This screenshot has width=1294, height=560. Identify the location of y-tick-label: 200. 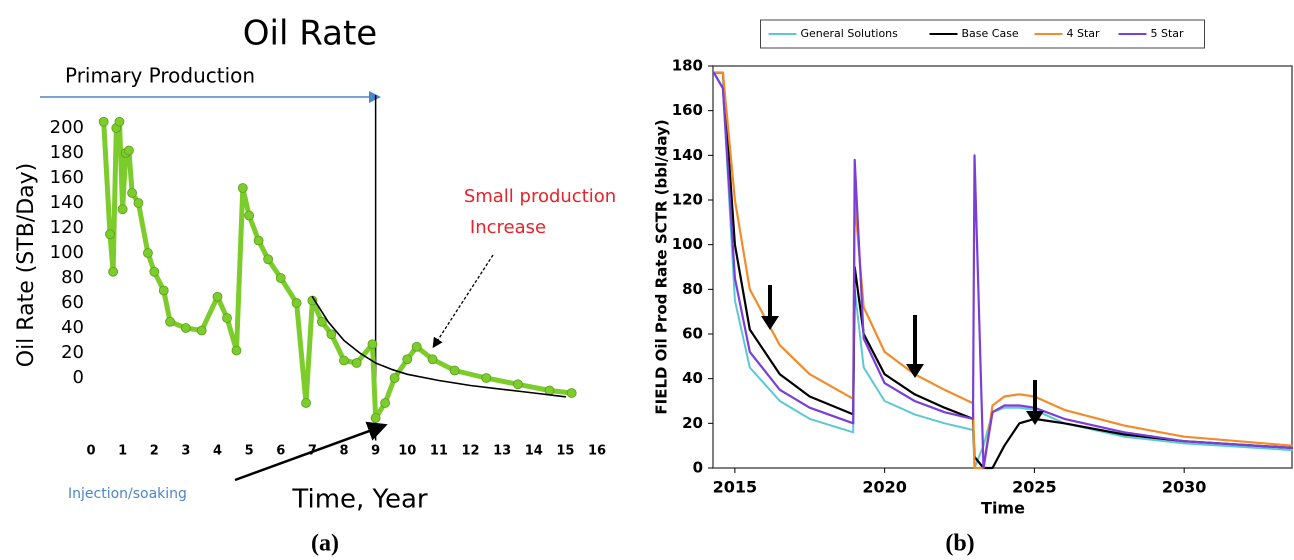
(67, 127).